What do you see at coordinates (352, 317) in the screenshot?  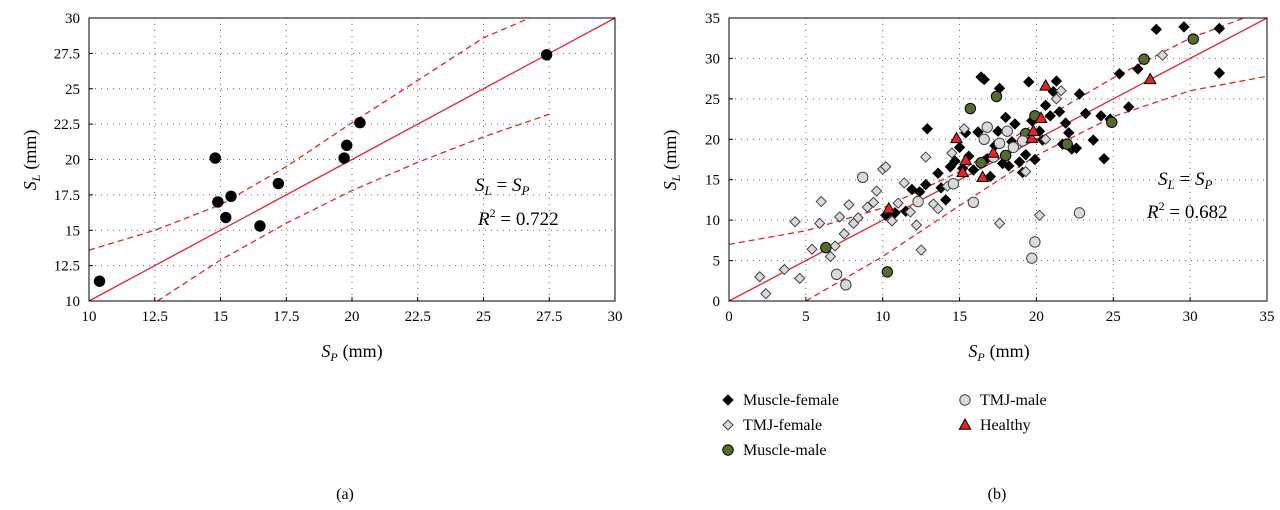 I see `x-tick-label: 20` at bounding box center [352, 317].